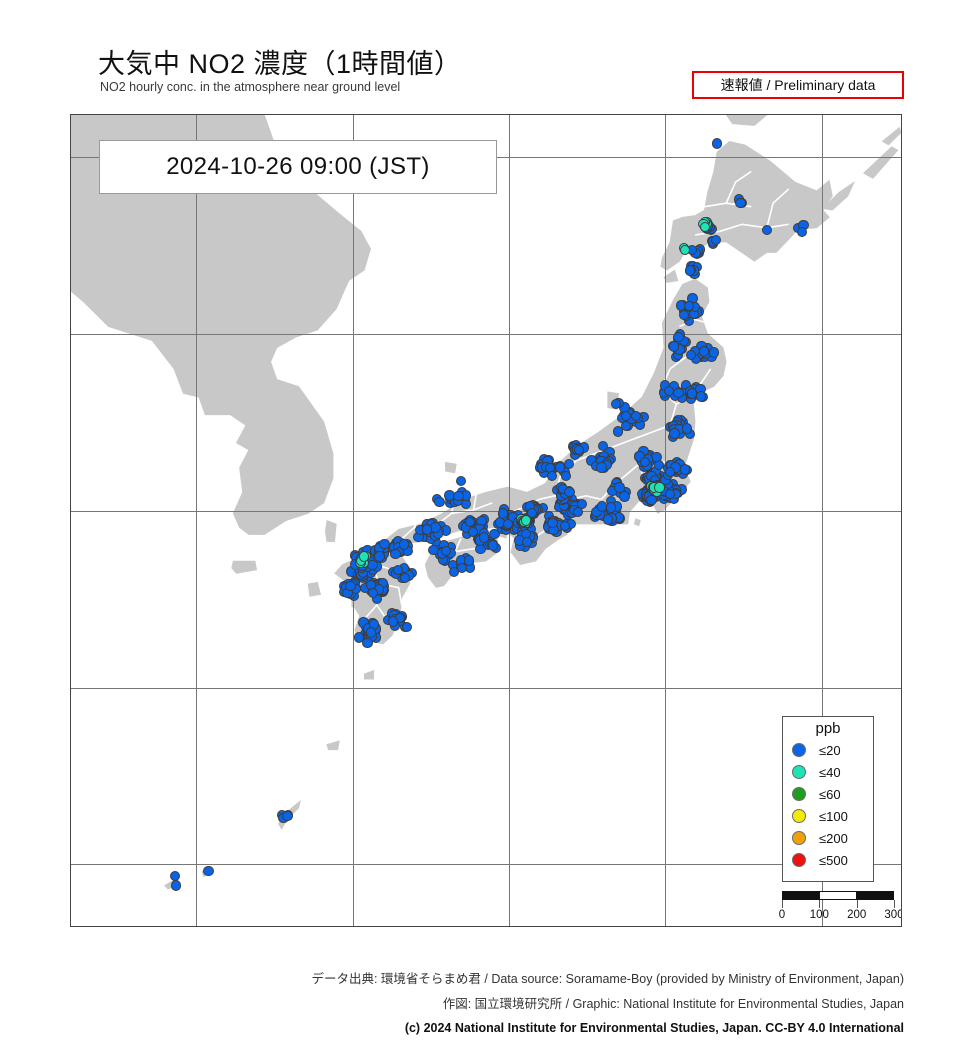 The width and height of the screenshot is (980, 1060). Describe the element at coordinates (828, 838) in the screenshot. I see `legend-item: ≤200` at that location.